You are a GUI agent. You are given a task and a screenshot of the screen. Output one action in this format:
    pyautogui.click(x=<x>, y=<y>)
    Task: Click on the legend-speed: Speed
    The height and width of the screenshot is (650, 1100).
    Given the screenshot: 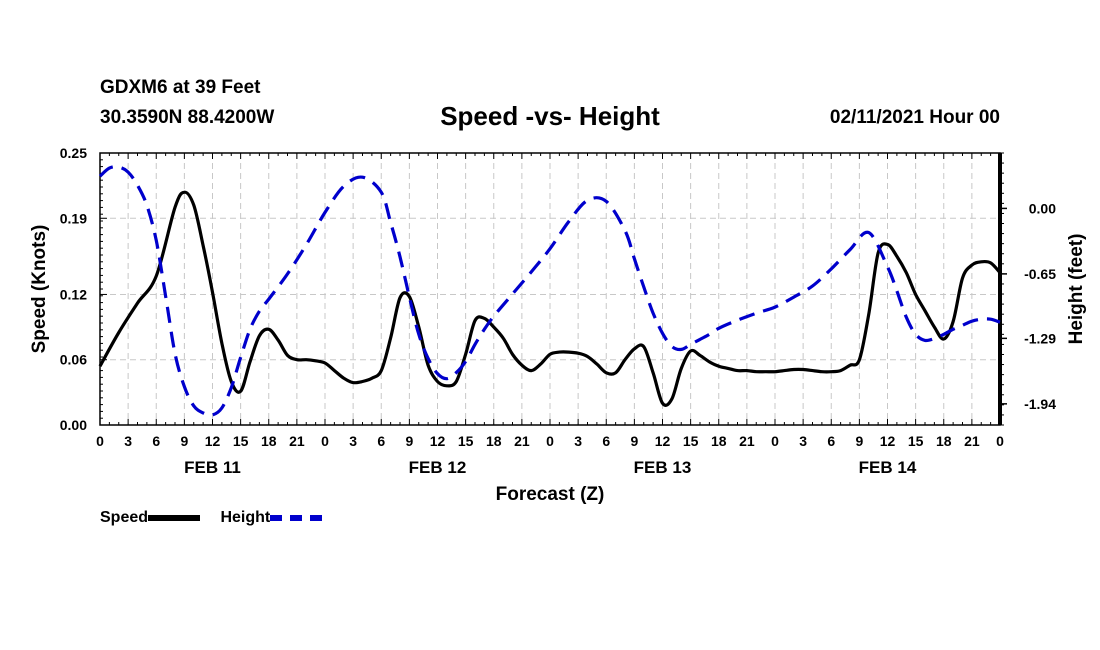 What is the action you would take?
    pyautogui.click(x=150, y=518)
    